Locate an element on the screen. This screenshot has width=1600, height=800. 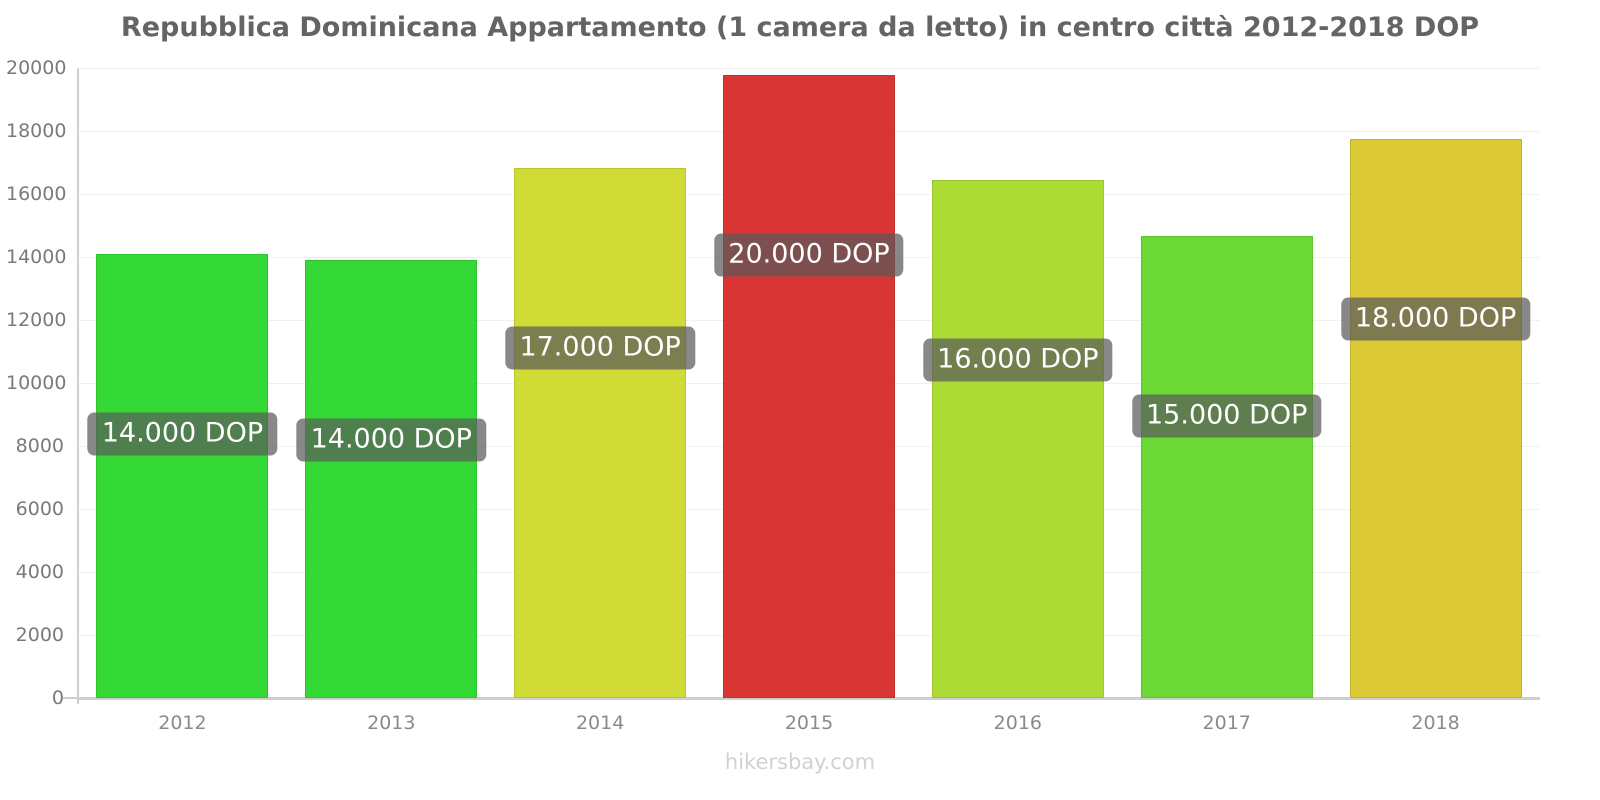
y-tick-label: 0 is located at coordinates (57, 698).